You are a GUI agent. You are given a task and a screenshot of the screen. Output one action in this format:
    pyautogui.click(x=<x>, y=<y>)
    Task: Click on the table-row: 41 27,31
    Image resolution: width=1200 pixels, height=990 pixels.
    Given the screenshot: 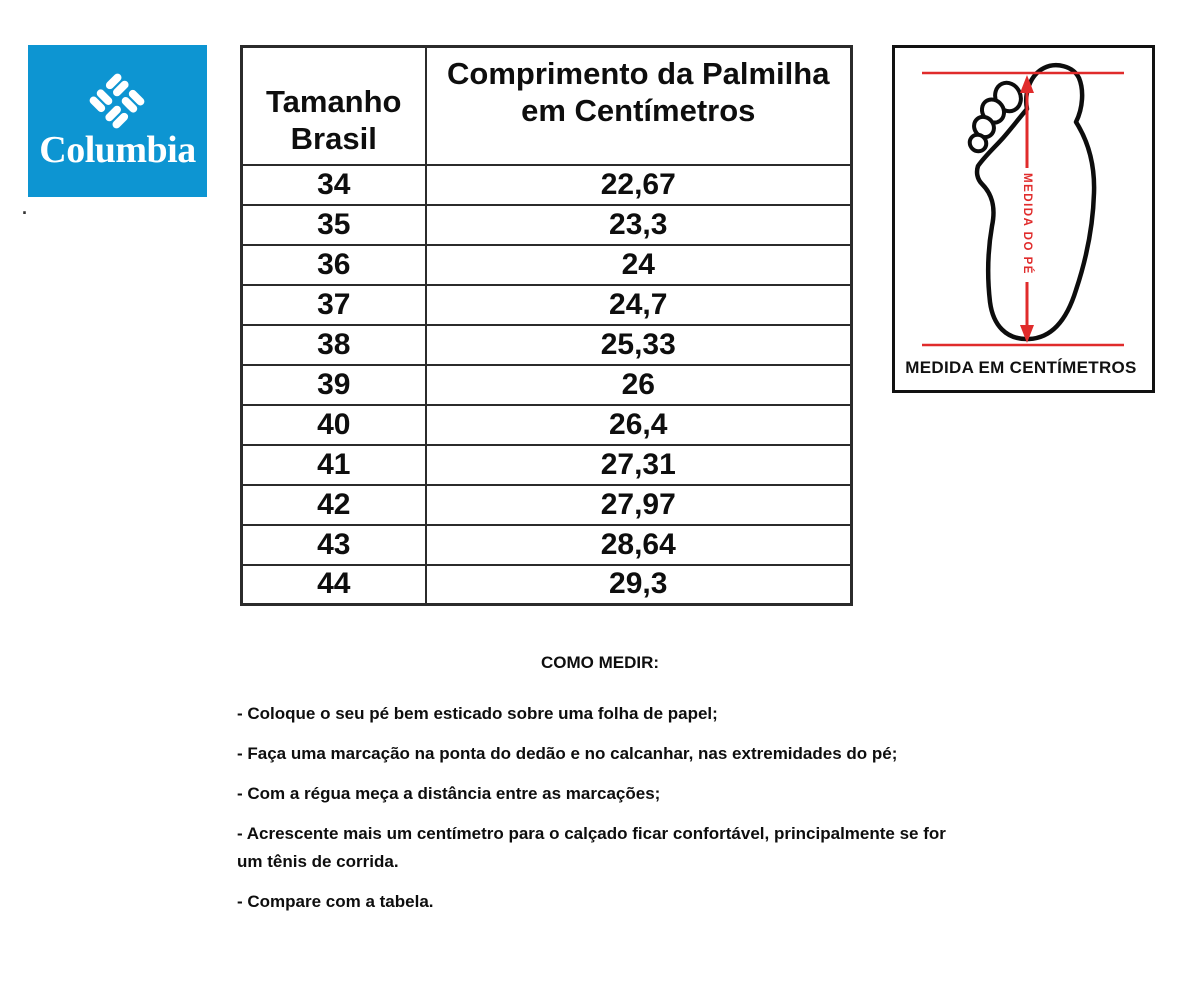 What is the action you would take?
    pyautogui.click(x=546, y=464)
    